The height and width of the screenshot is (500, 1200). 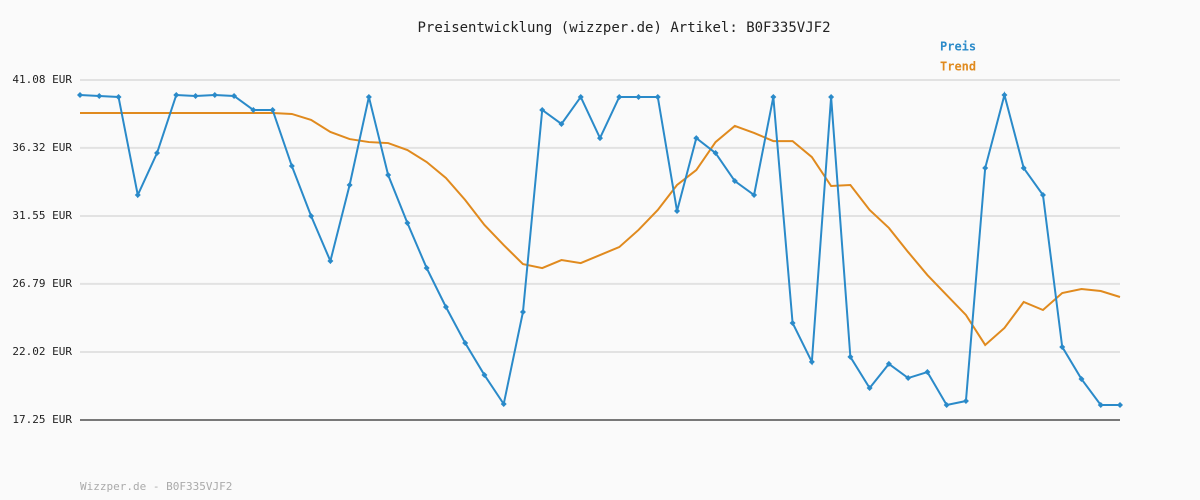 I want to click on y-tick-label: 26.79 EUR, so click(x=42, y=283).